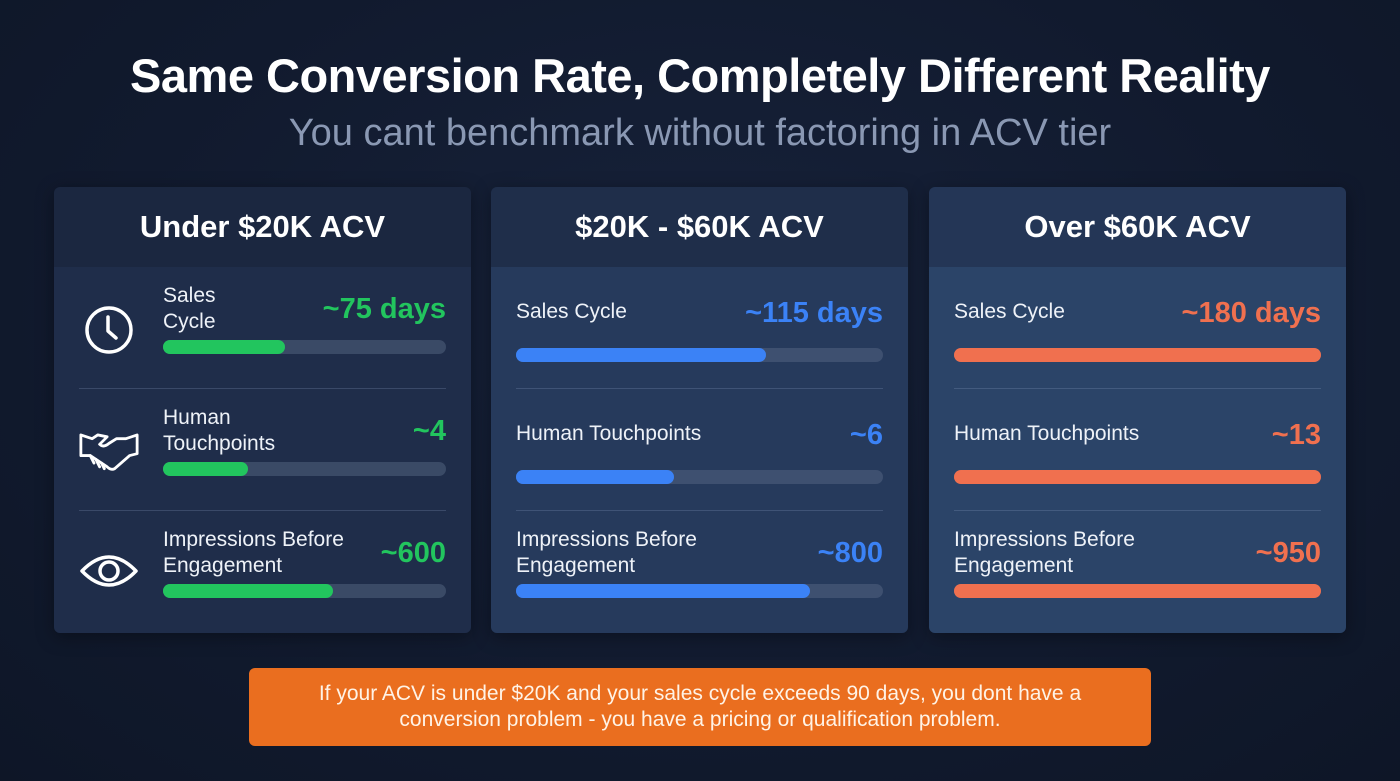 Image resolution: width=1400 pixels, height=781 pixels. Describe the element at coordinates (699, 328) in the screenshot. I see `metric-sales-cycle: Sales Cycle ~115 days` at that location.